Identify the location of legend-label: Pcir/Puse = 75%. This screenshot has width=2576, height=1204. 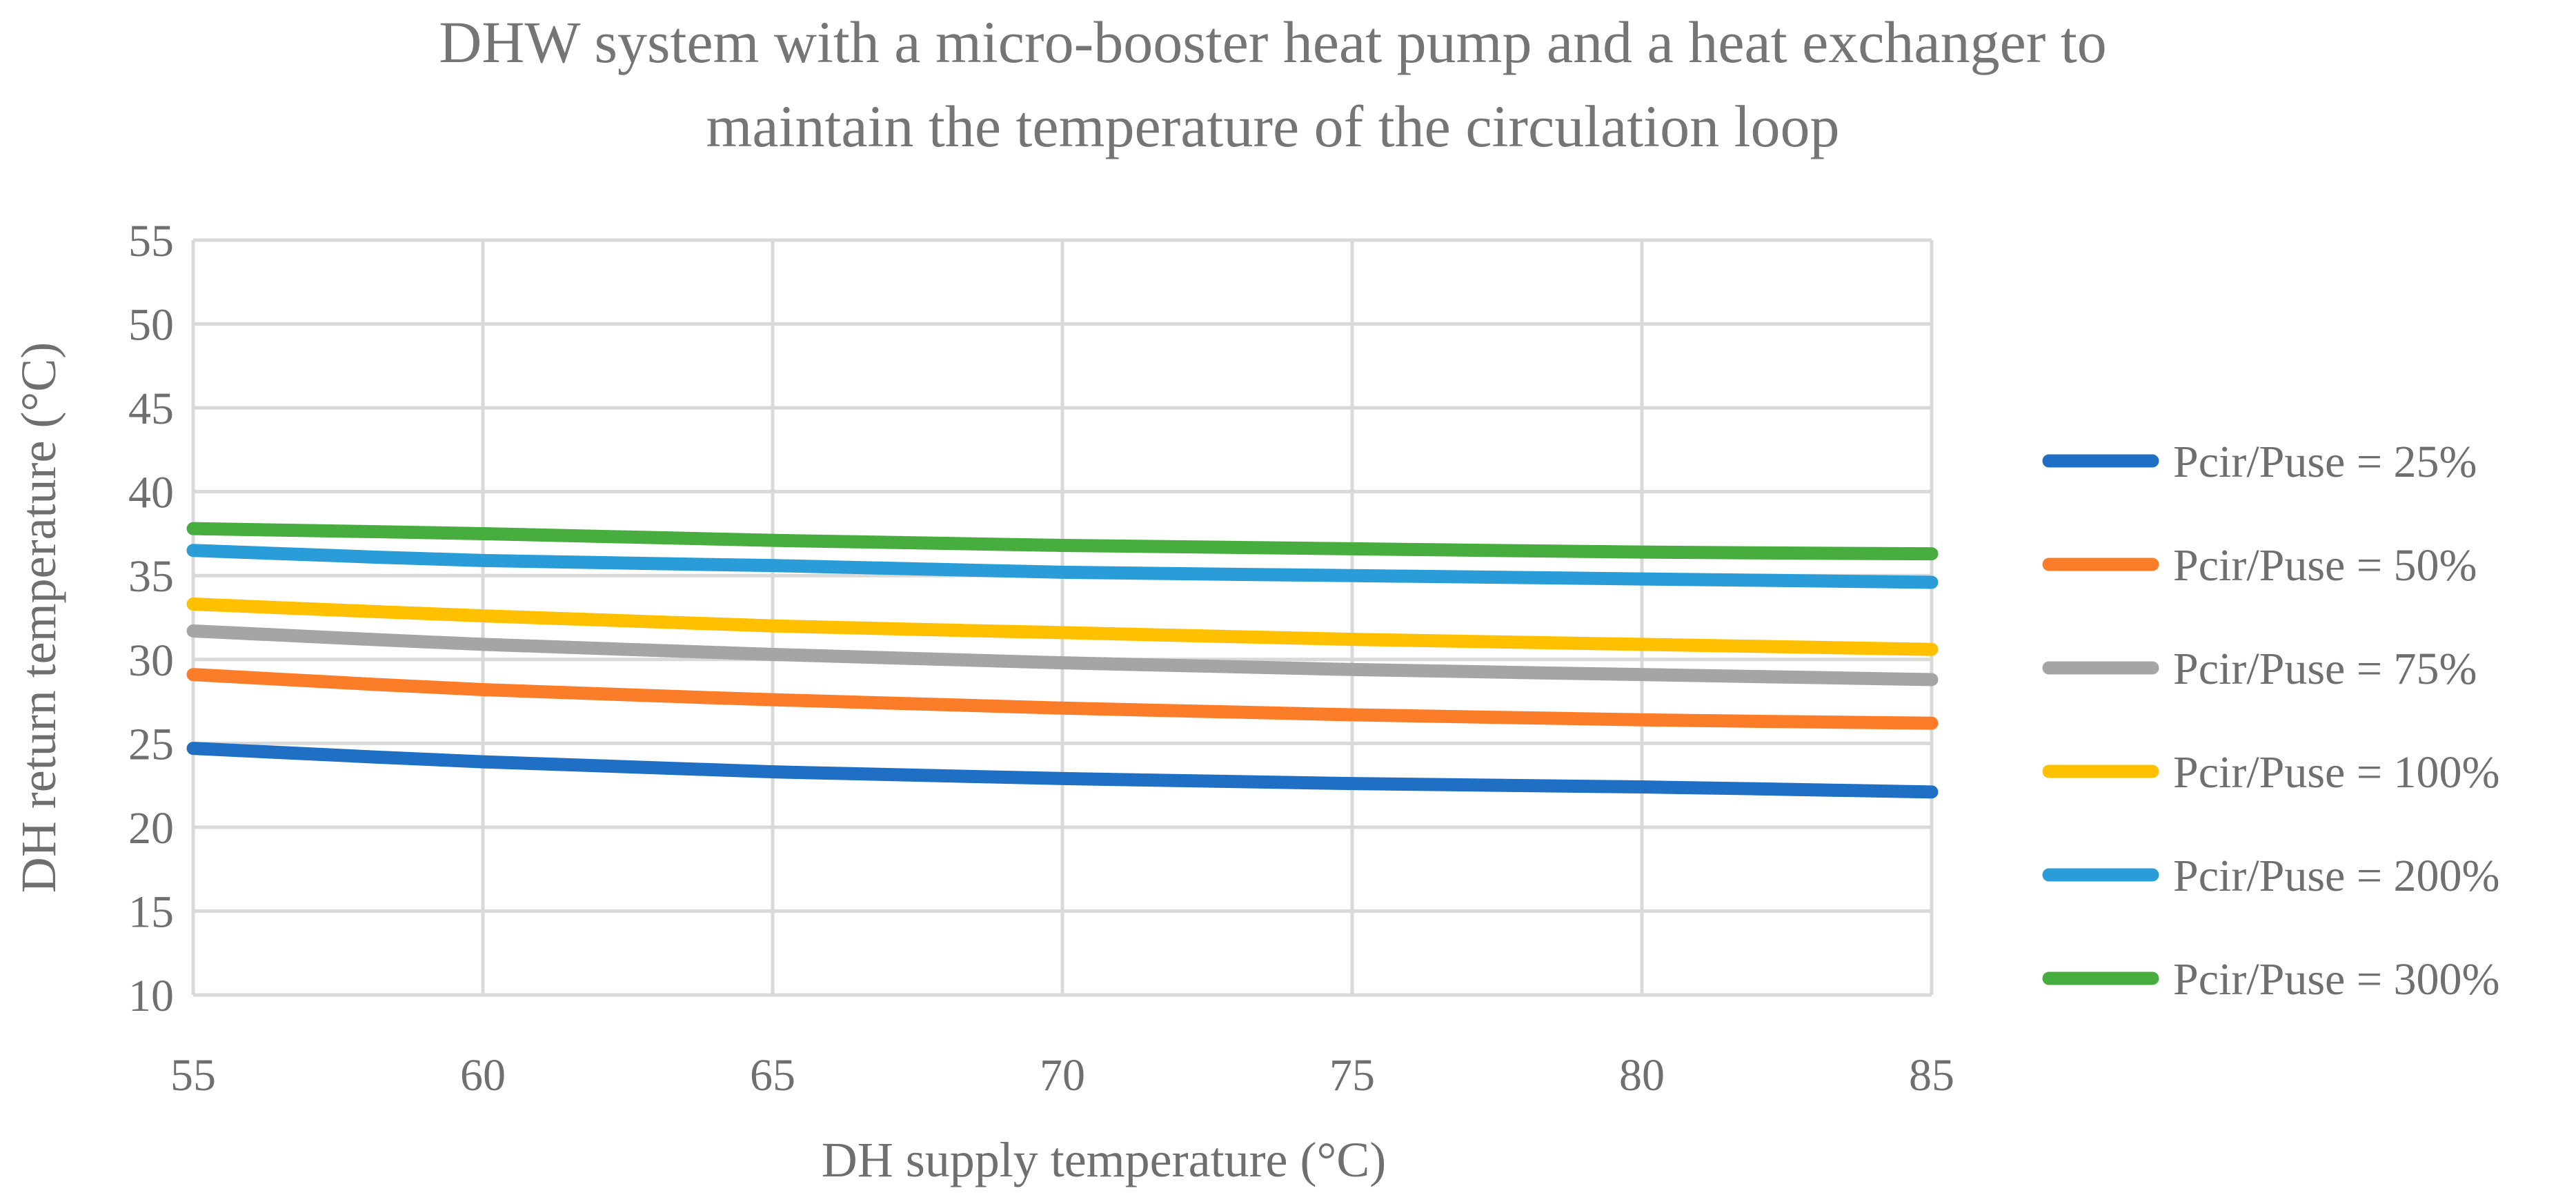
(2325, 669).